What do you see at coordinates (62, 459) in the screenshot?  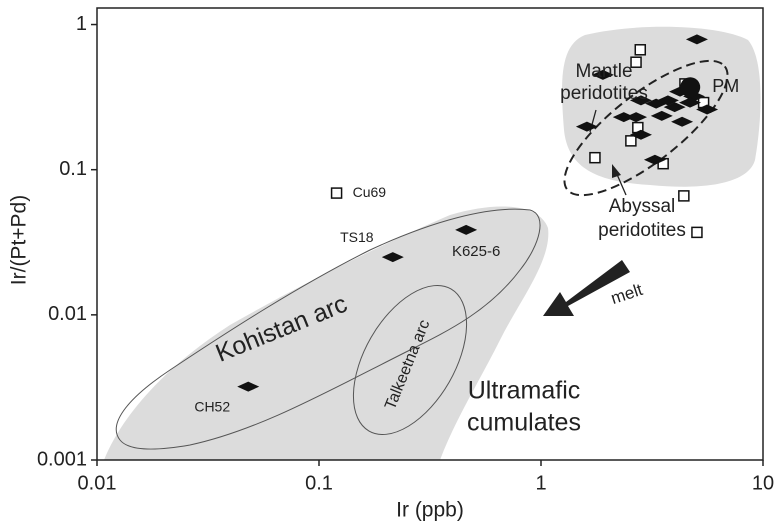 I see `y-tick-label: 0.001` at bounding box center [62, 459].